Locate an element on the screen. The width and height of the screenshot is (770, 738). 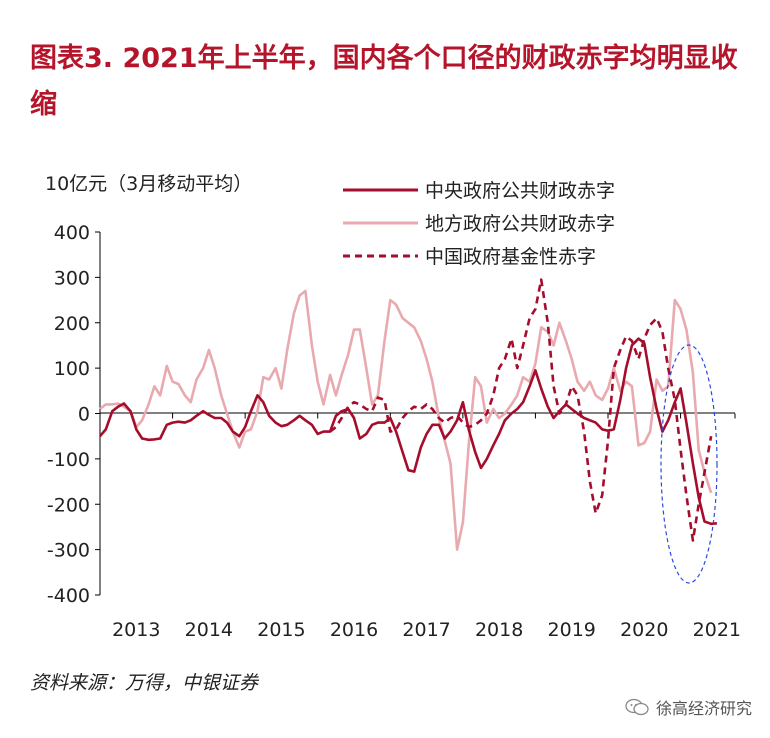
wechat-icon is located at coordinates (637, 707).